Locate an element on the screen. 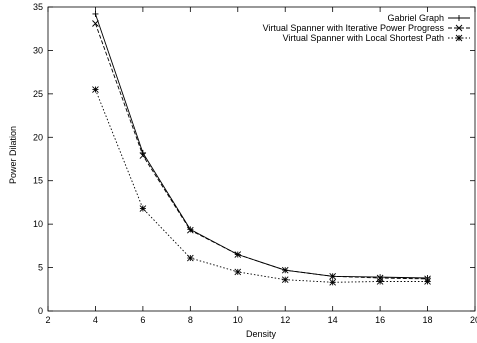 The width and height of the screenshot is (477, 343). legend-entry: Virtual Spanner with Local Shortest Path is located at coordinates (376, 38).